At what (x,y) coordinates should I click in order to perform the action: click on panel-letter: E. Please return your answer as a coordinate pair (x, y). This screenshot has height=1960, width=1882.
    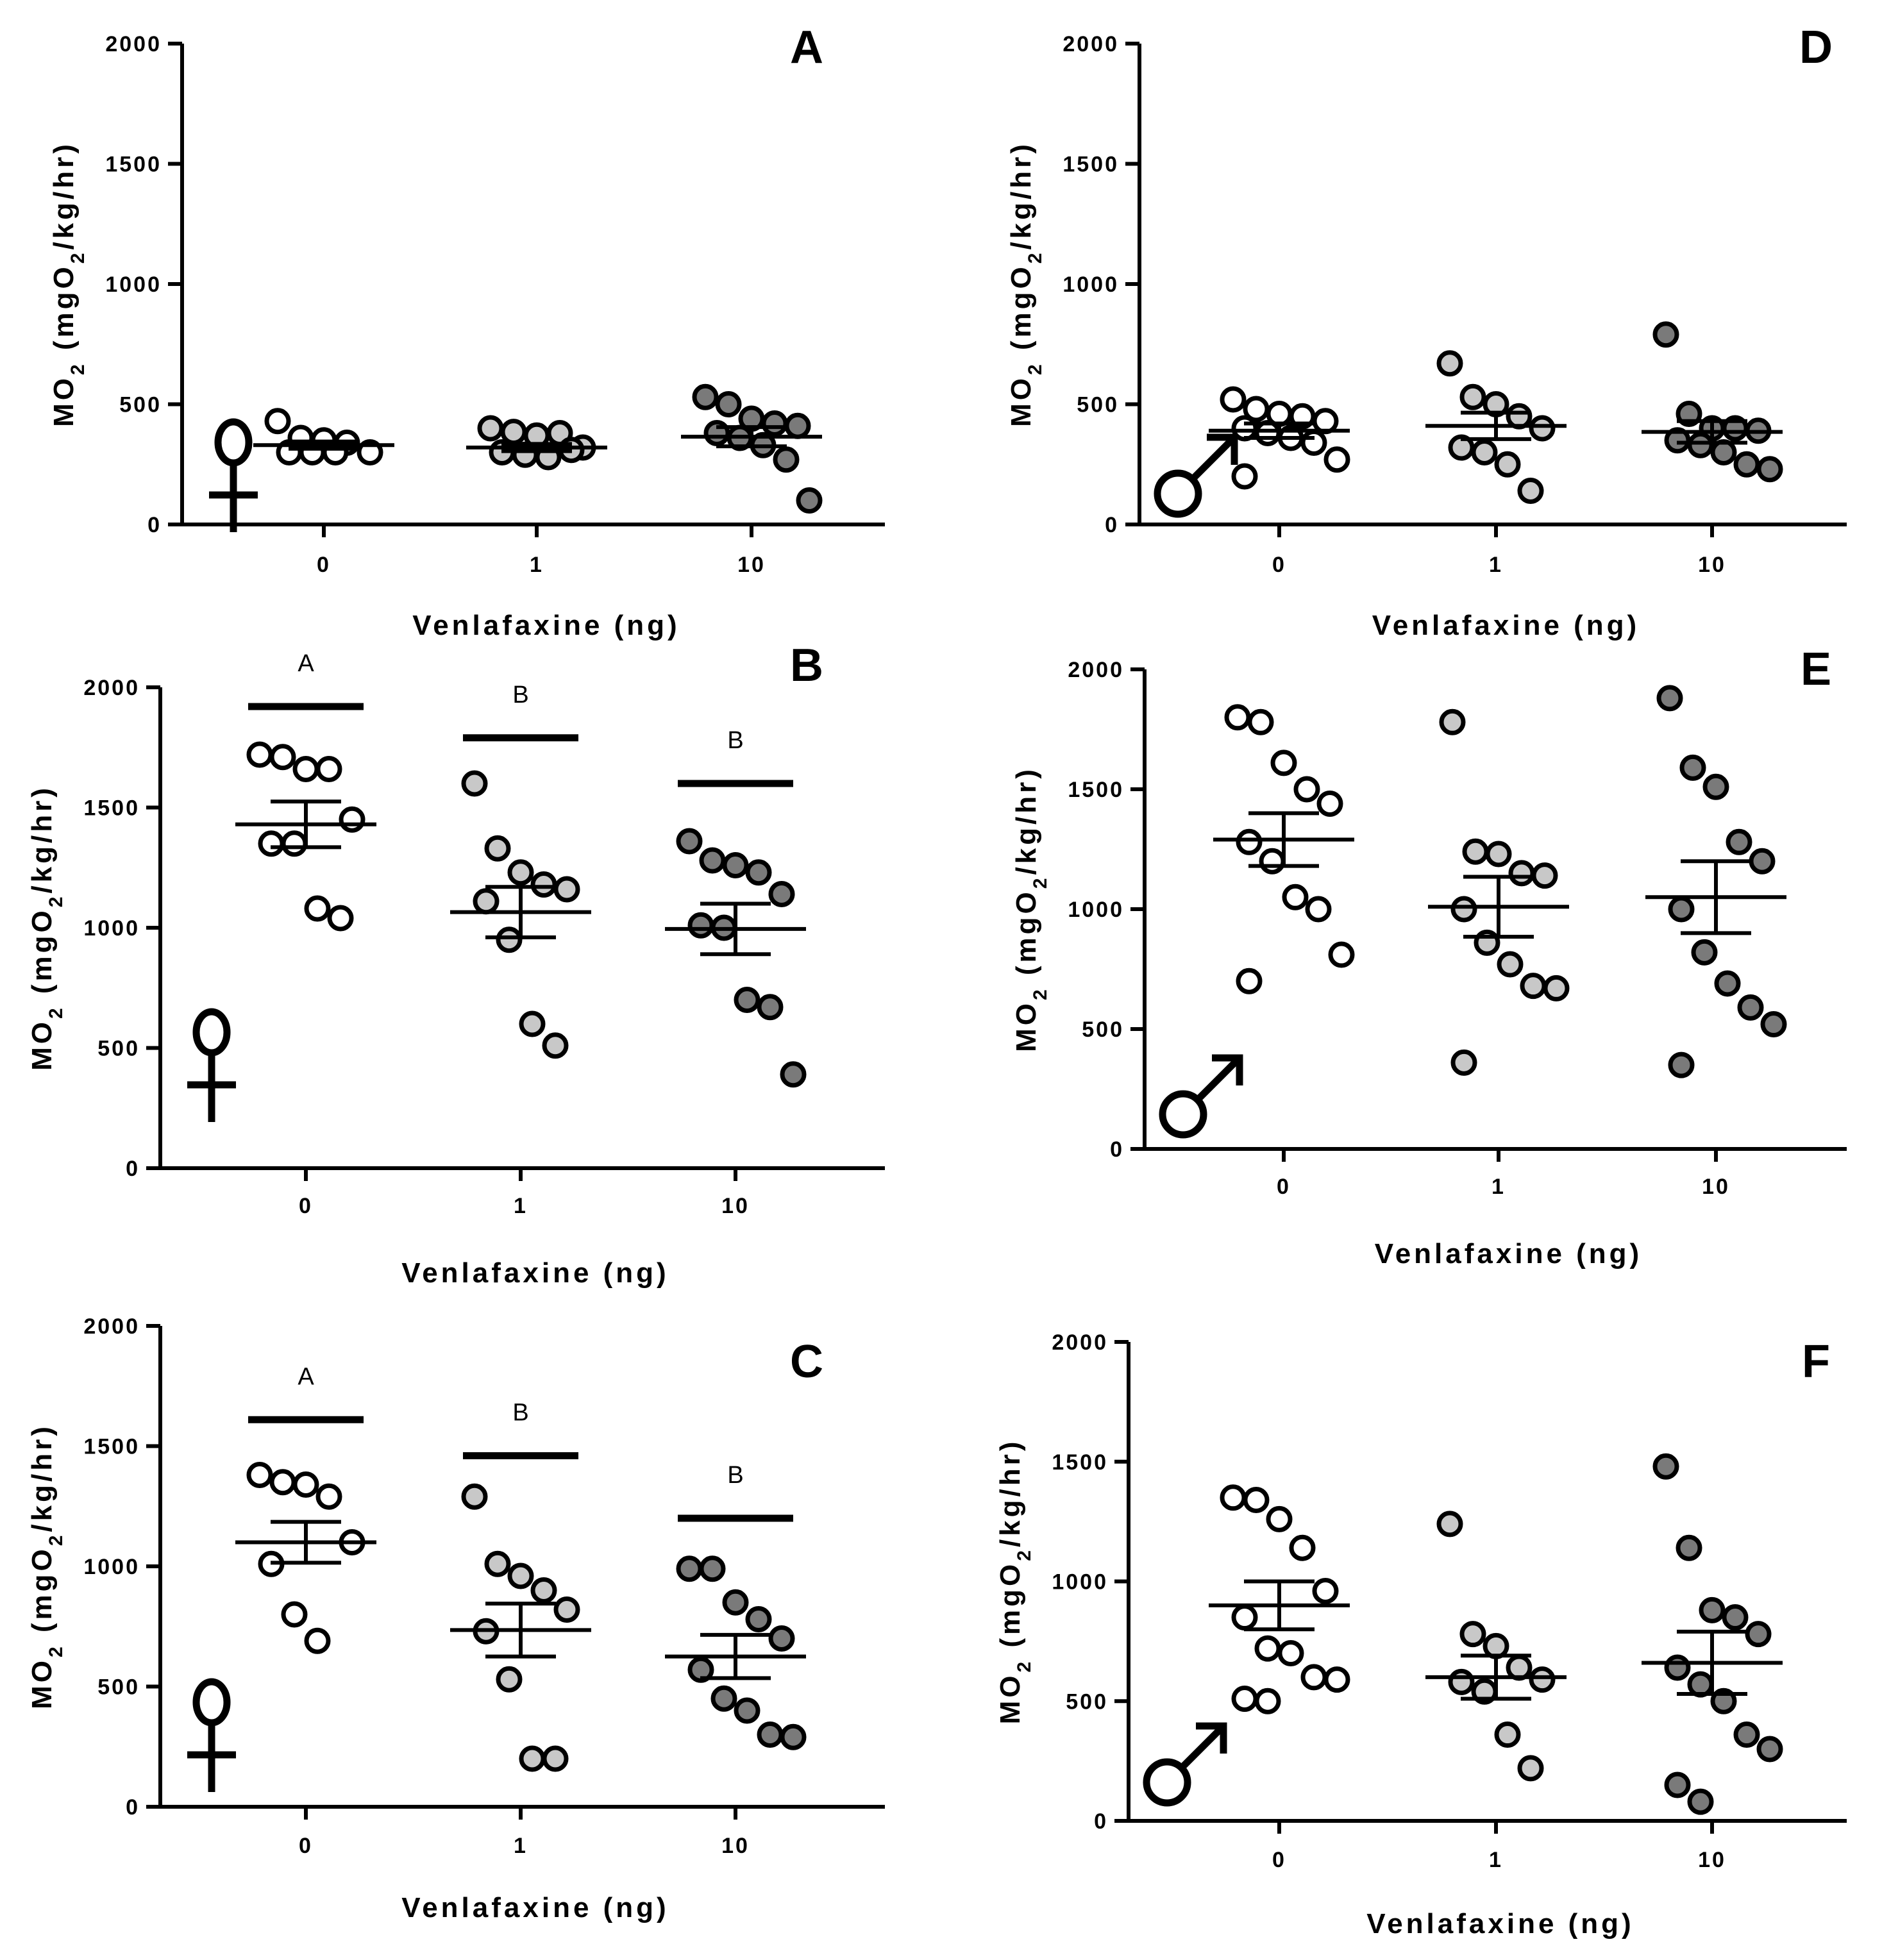
    Looking at the image, I should click on (1816, 669).